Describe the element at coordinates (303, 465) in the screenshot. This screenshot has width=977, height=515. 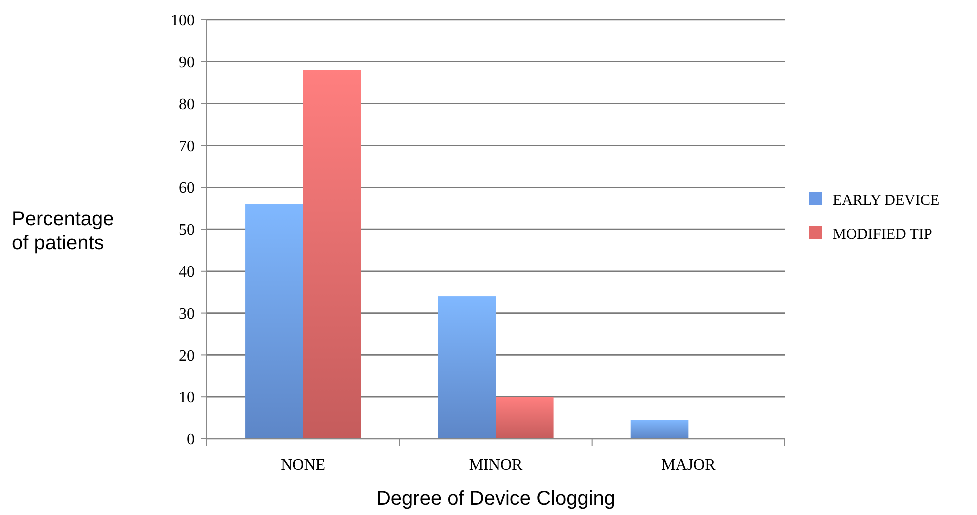
I see `x-tick-label: NONE` at that location.